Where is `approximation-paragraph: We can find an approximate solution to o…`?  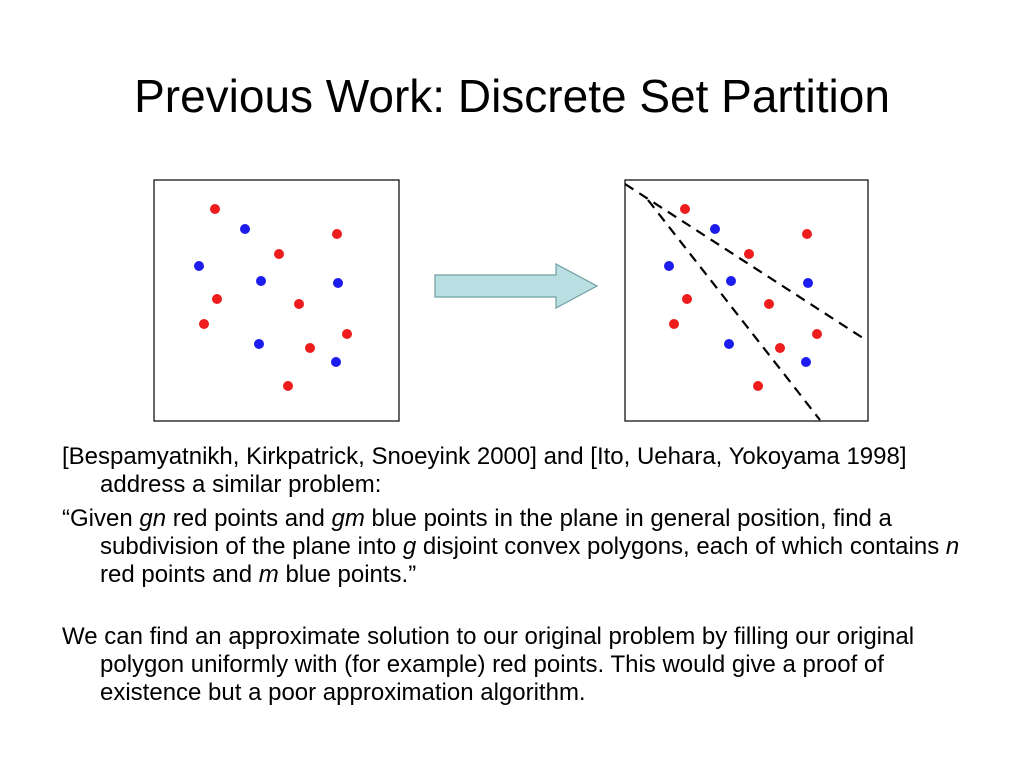
approximation-paragraph: We can find an approximate solution to o… is located at coordinates (488, 664).